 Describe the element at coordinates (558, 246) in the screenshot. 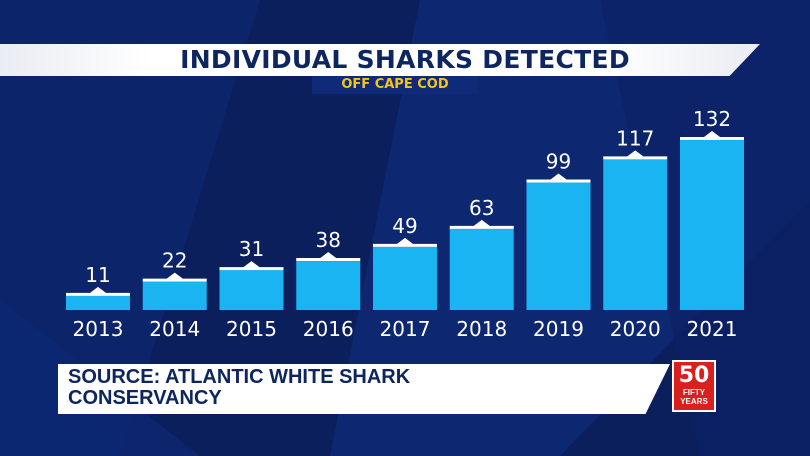

I see `bar-2019` at that location.